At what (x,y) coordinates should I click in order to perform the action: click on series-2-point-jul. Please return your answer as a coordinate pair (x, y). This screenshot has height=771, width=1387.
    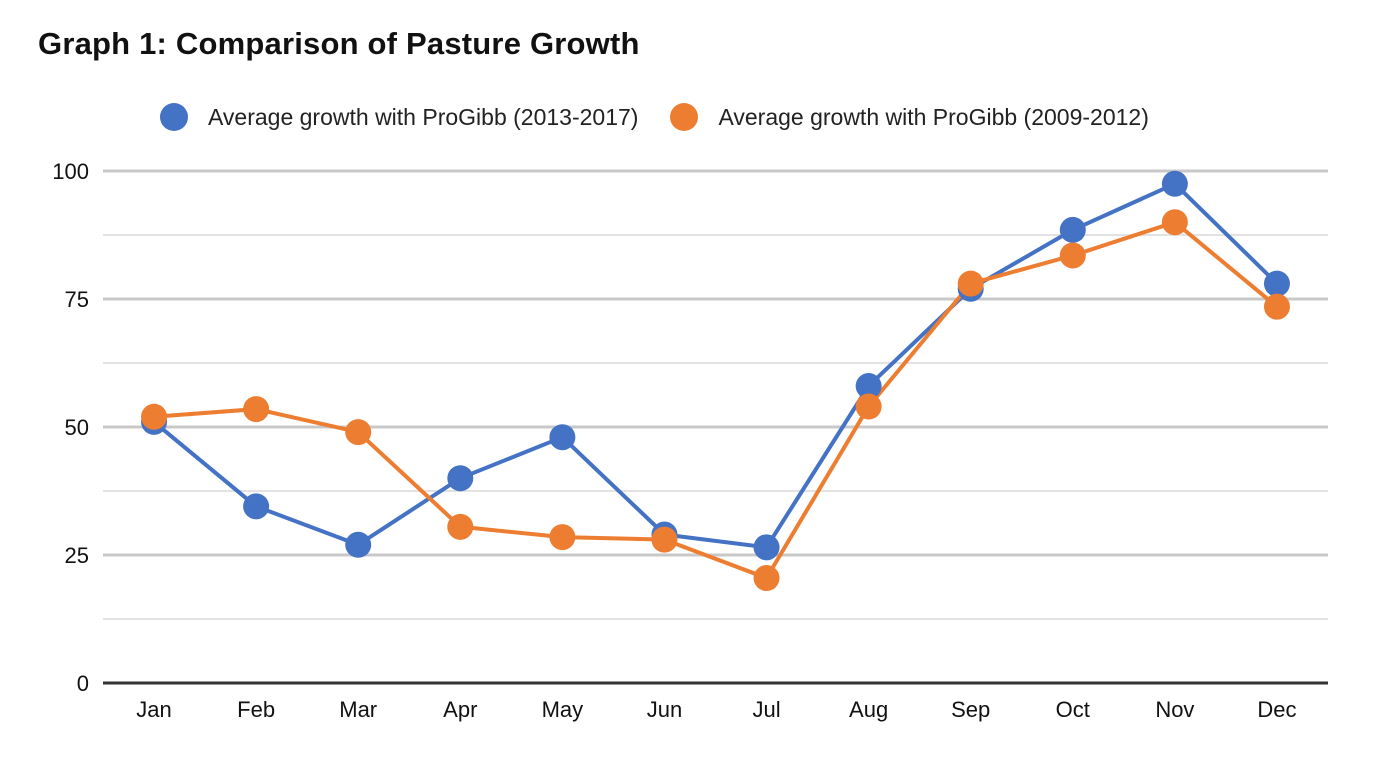
    Looking at the image, I should click on (766, 578).